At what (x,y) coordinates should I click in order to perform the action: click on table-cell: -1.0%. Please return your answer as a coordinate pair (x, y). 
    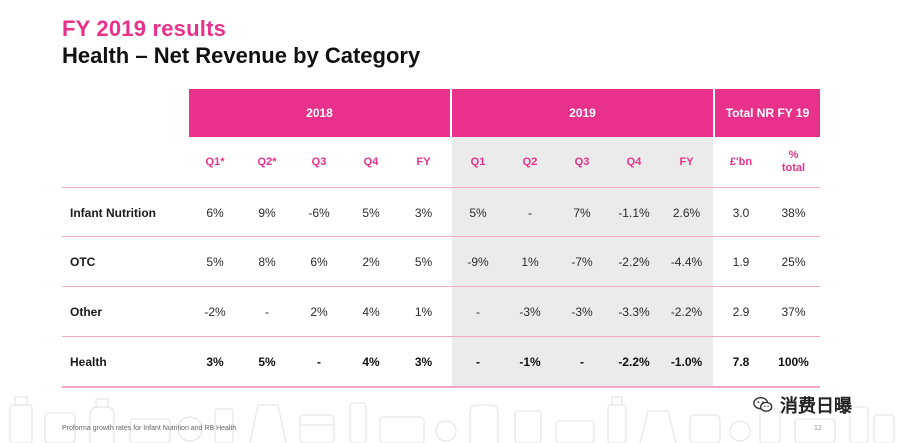
    Looking at the image, I should click on (686, 361).